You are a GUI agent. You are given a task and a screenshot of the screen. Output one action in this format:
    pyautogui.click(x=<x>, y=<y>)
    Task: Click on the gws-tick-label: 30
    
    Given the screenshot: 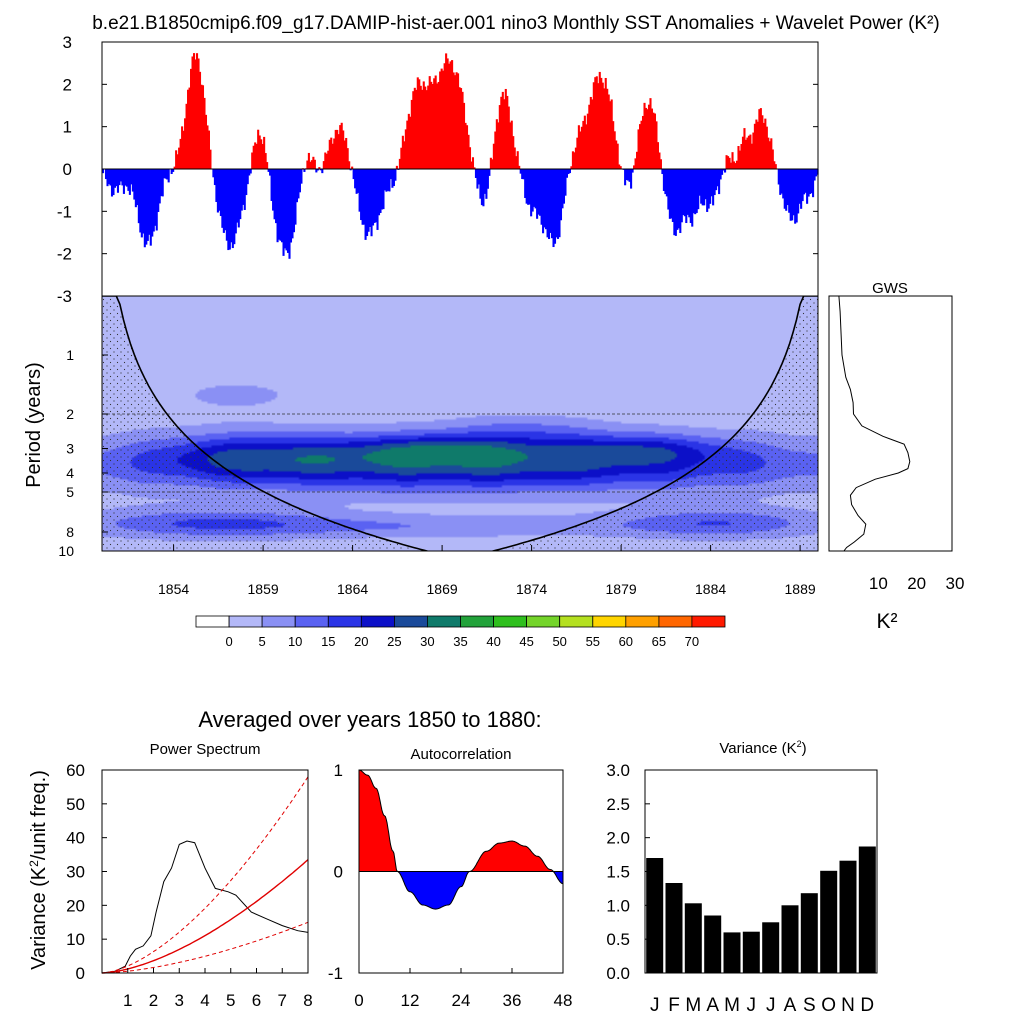 What is the action you would take?
    pyautogui.click(x=955, y=583)
    